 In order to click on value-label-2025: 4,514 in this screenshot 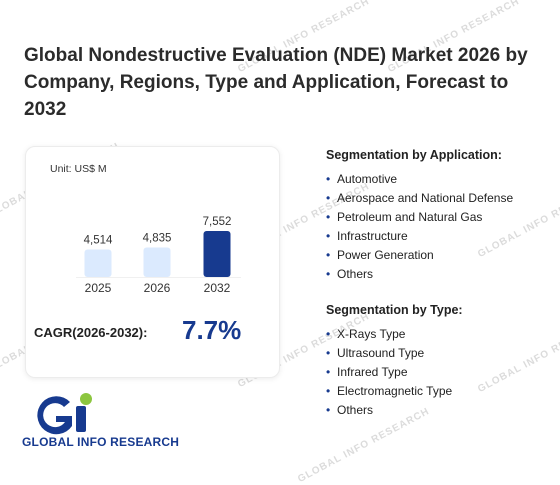, I will do `click(98, 241)`.